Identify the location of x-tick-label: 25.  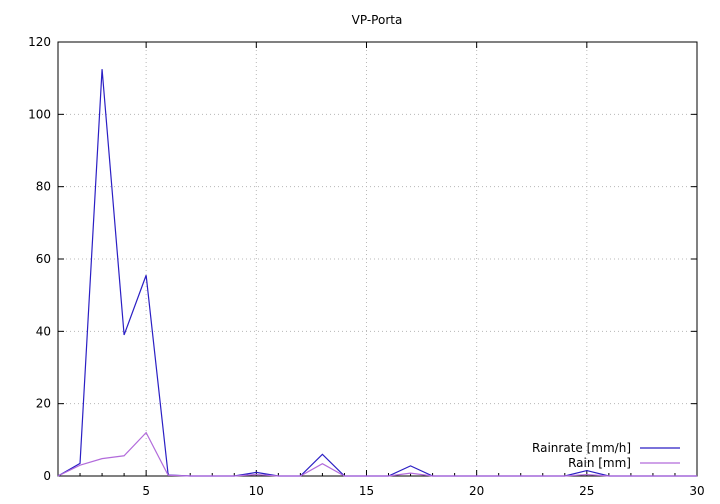
(586, 491).